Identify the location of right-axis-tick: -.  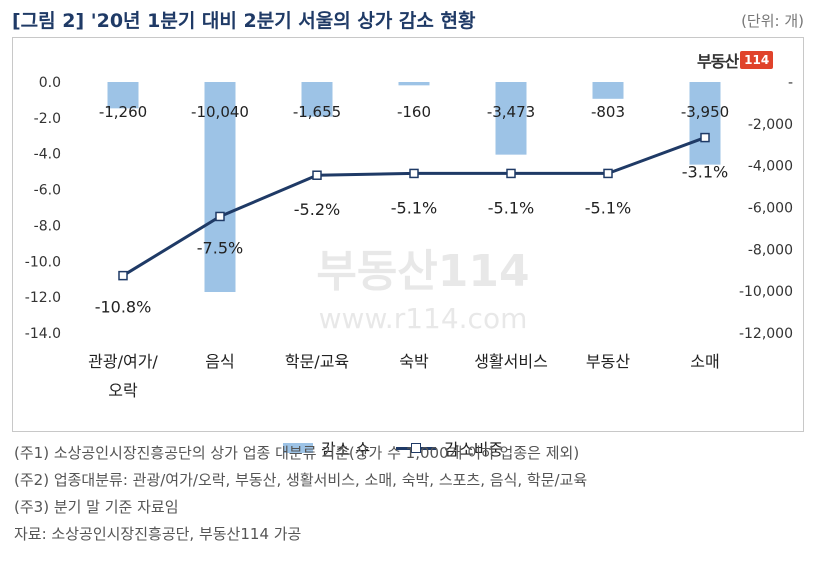
(790, 83).